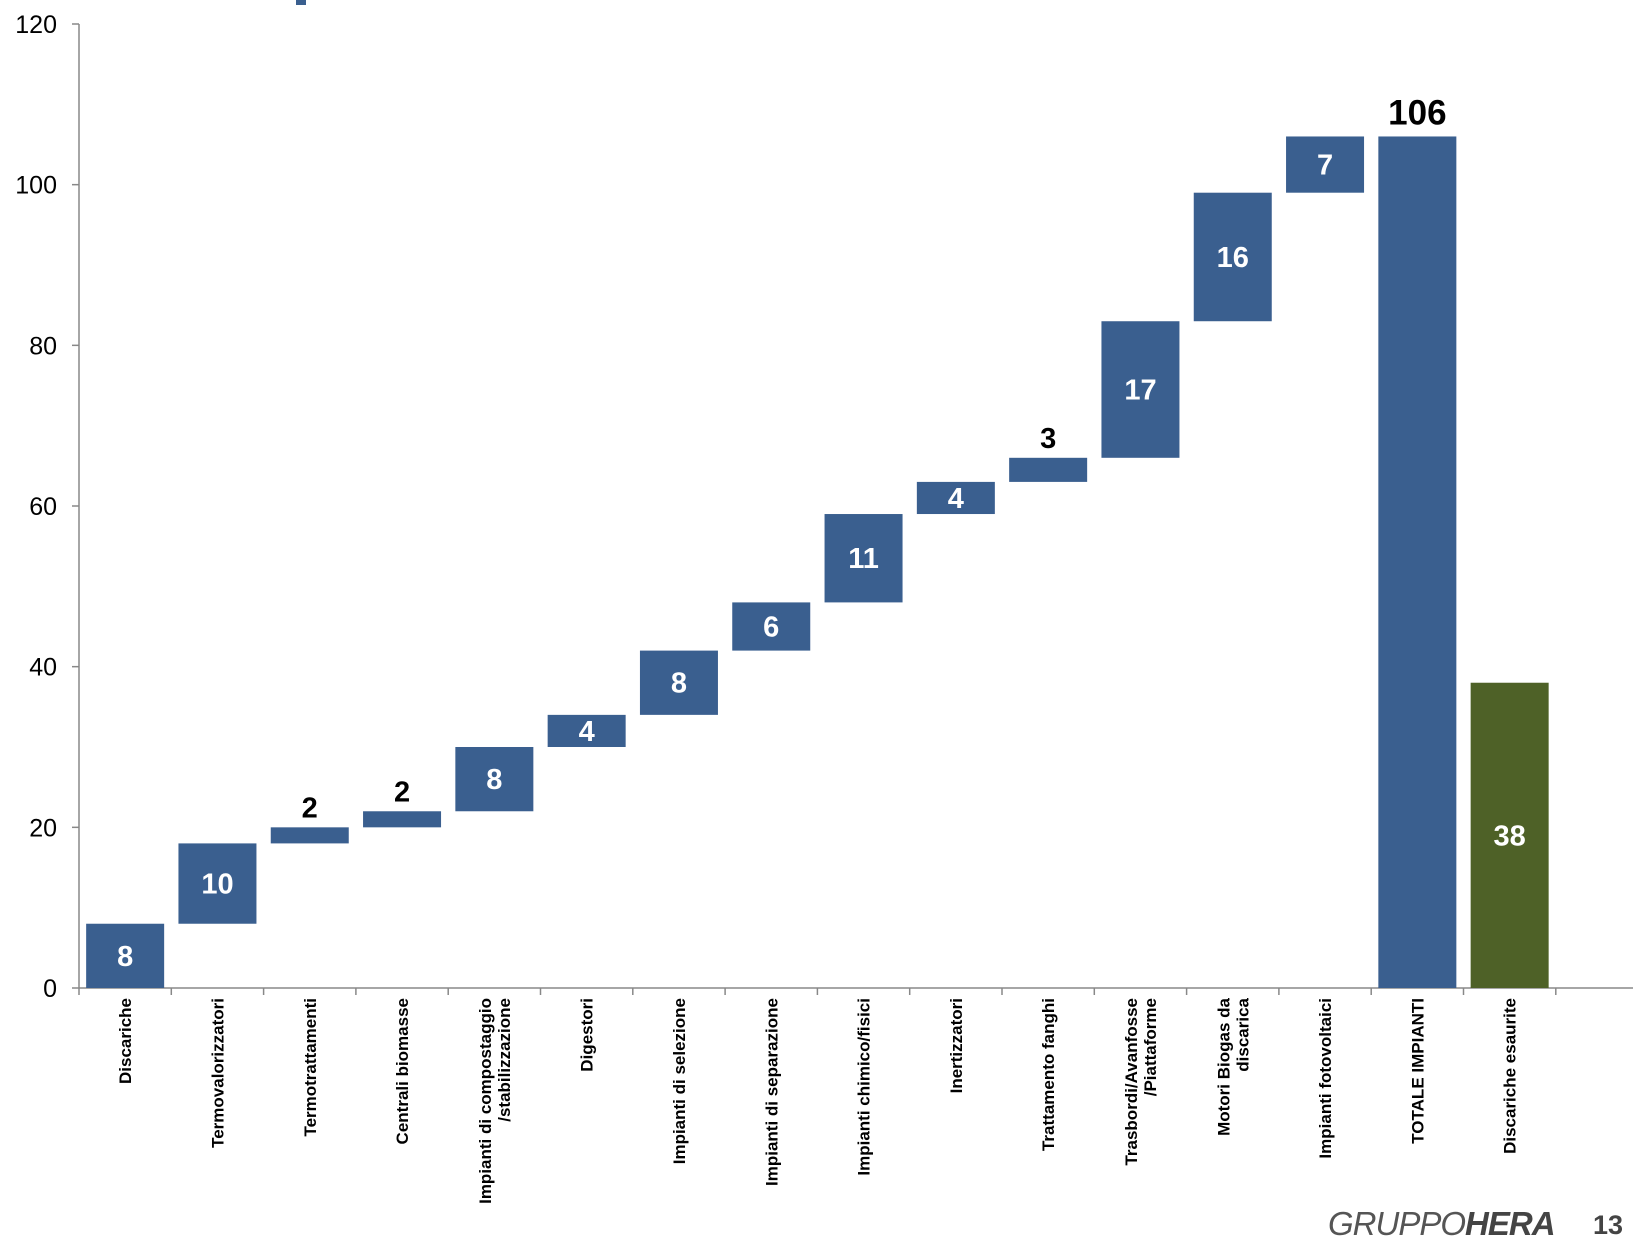  Describe the element at coordinates (1397, 1223) in the screenshot. I see `logo-text-light: GRUPPO` at that location.